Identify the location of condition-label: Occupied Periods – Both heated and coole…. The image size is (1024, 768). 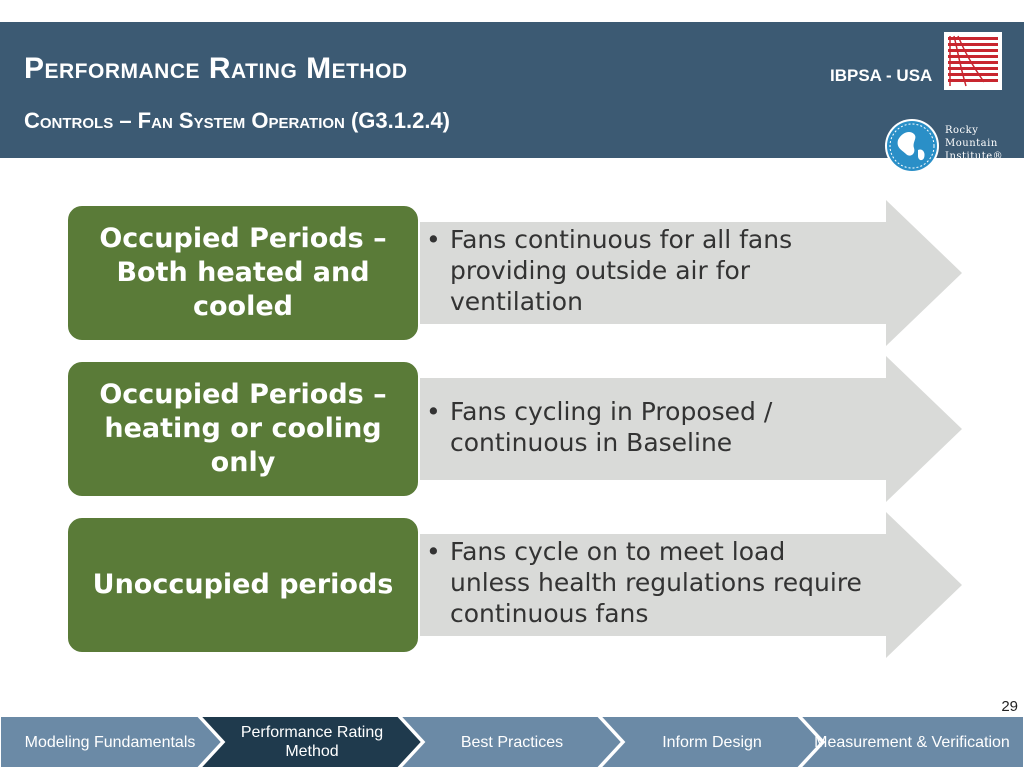
(243, 272).